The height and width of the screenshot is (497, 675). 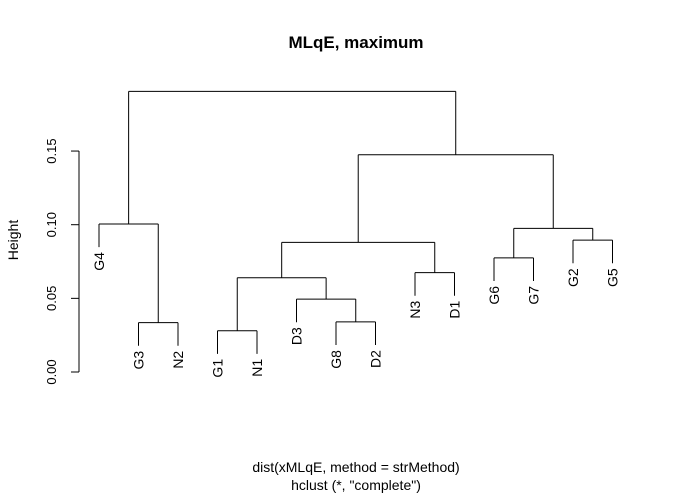 I want to click on leaf-label: G6, so click(x=494, y=295).